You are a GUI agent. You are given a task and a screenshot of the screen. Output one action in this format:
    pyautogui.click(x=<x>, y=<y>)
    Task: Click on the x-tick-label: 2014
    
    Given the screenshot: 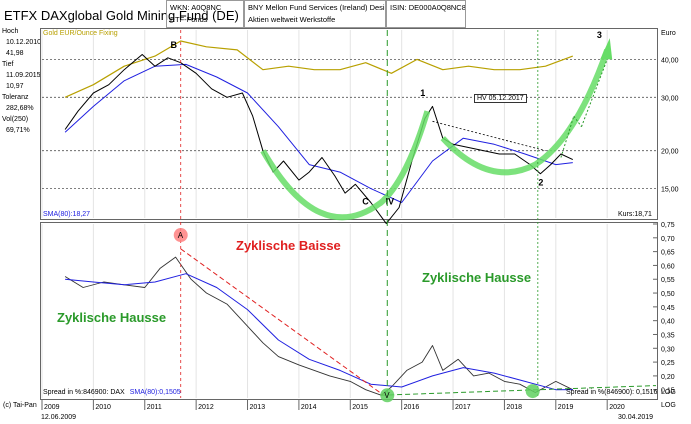 What is the action you would take?
    pyautogui.click(x=309, y=407)
    